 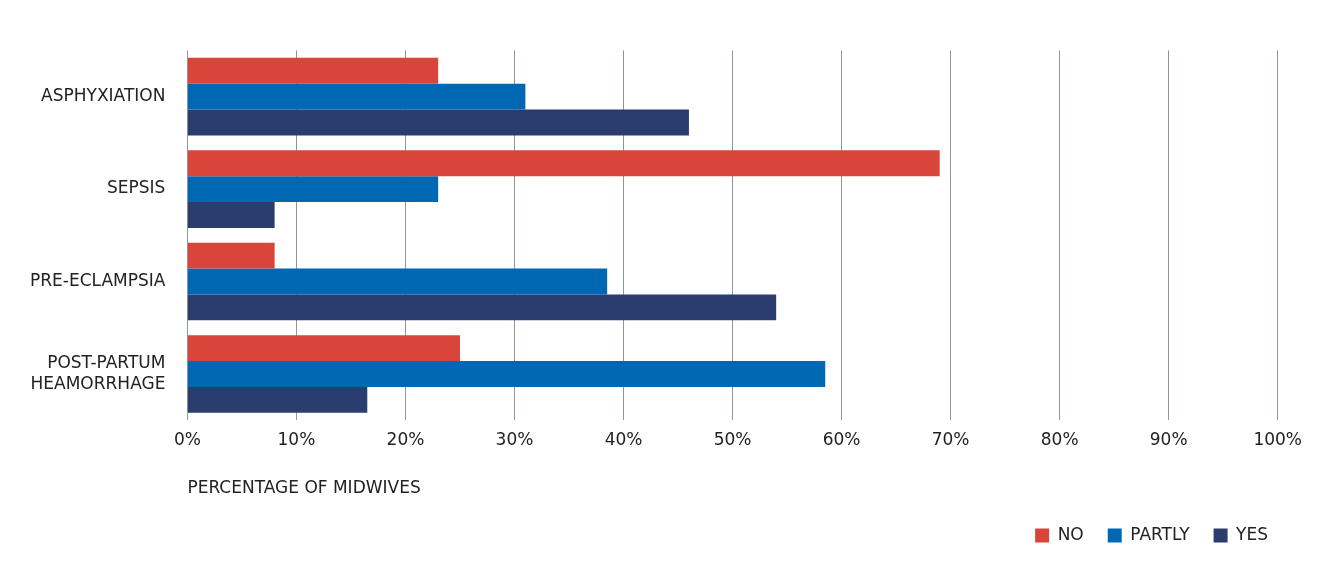 I want to click on y-tick-label: PRE-ECLAMPSIA, so click(x=97, y=279).